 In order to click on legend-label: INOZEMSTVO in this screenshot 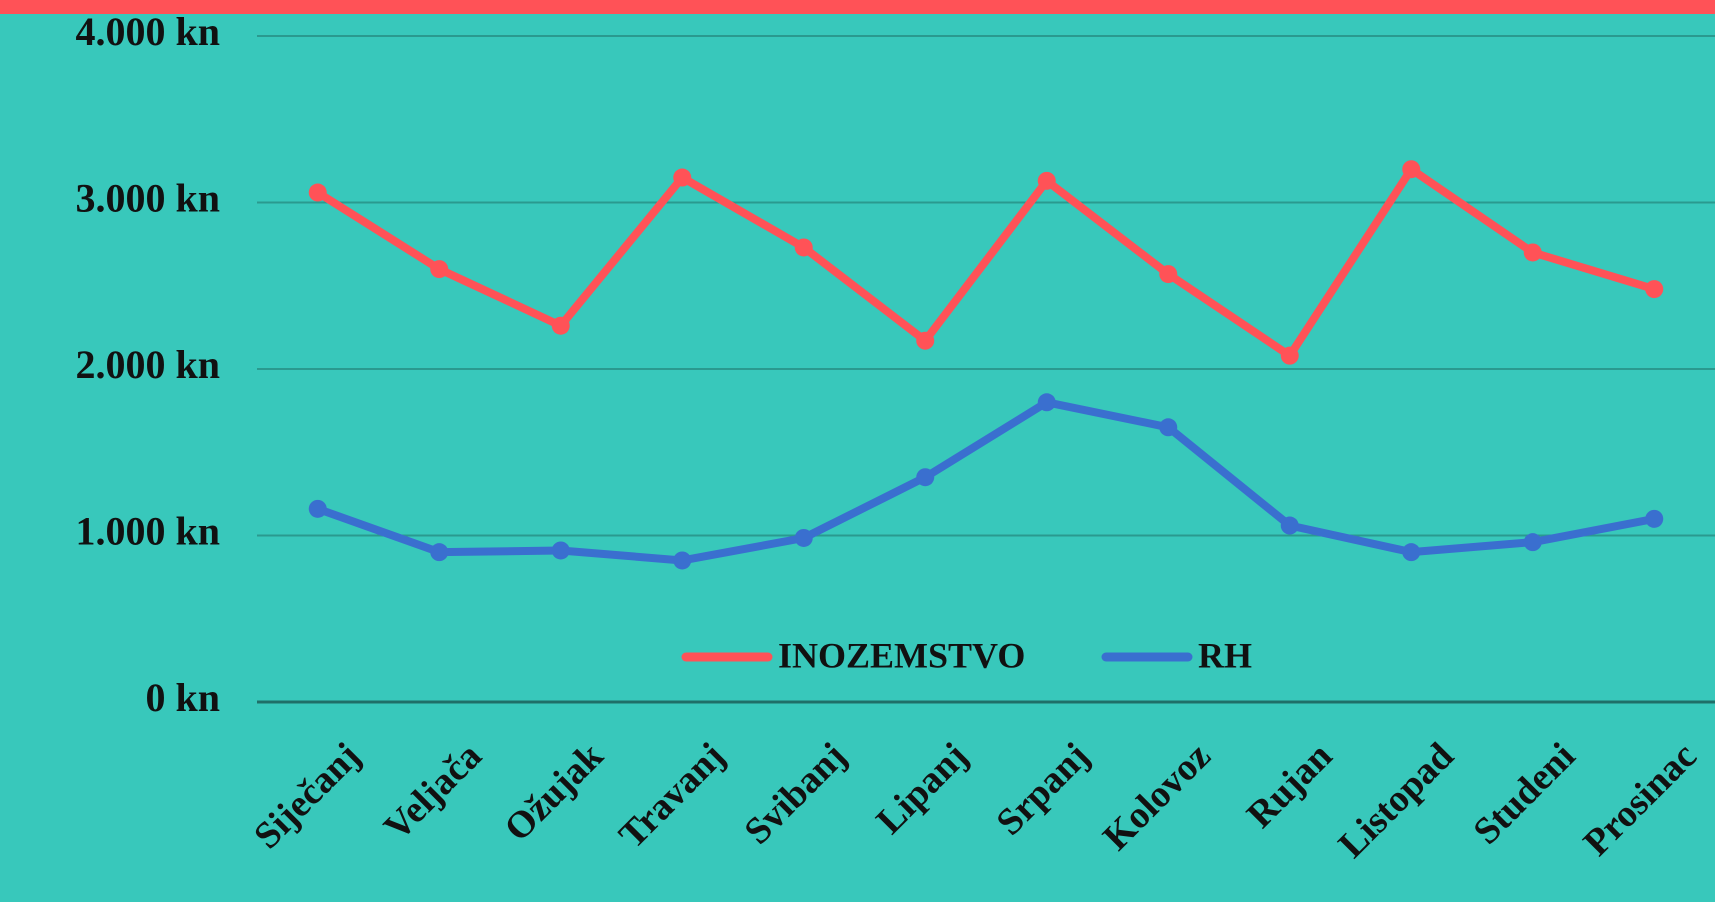, I will do `click(901, 655)`.